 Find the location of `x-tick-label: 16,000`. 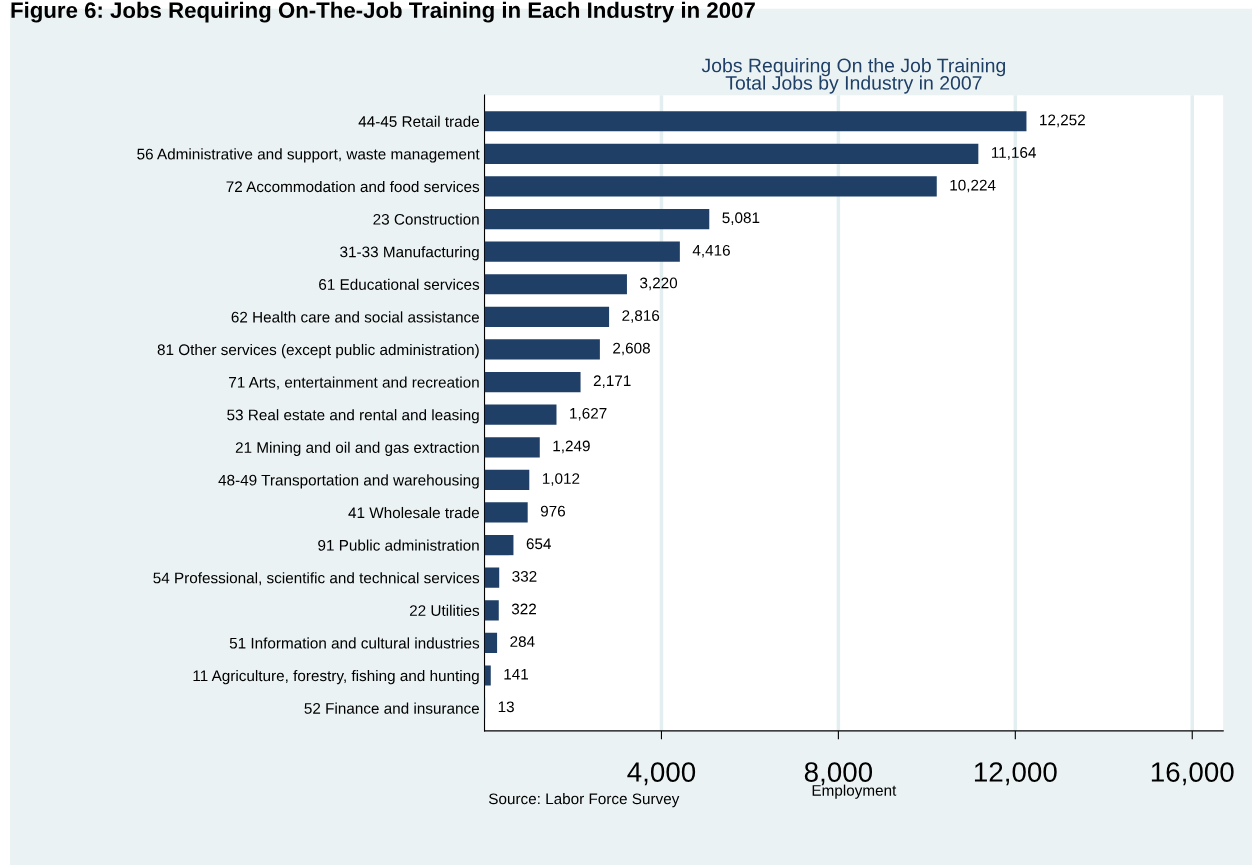

x-tick-label: 16,000 is located at coordinates (1192, 774).